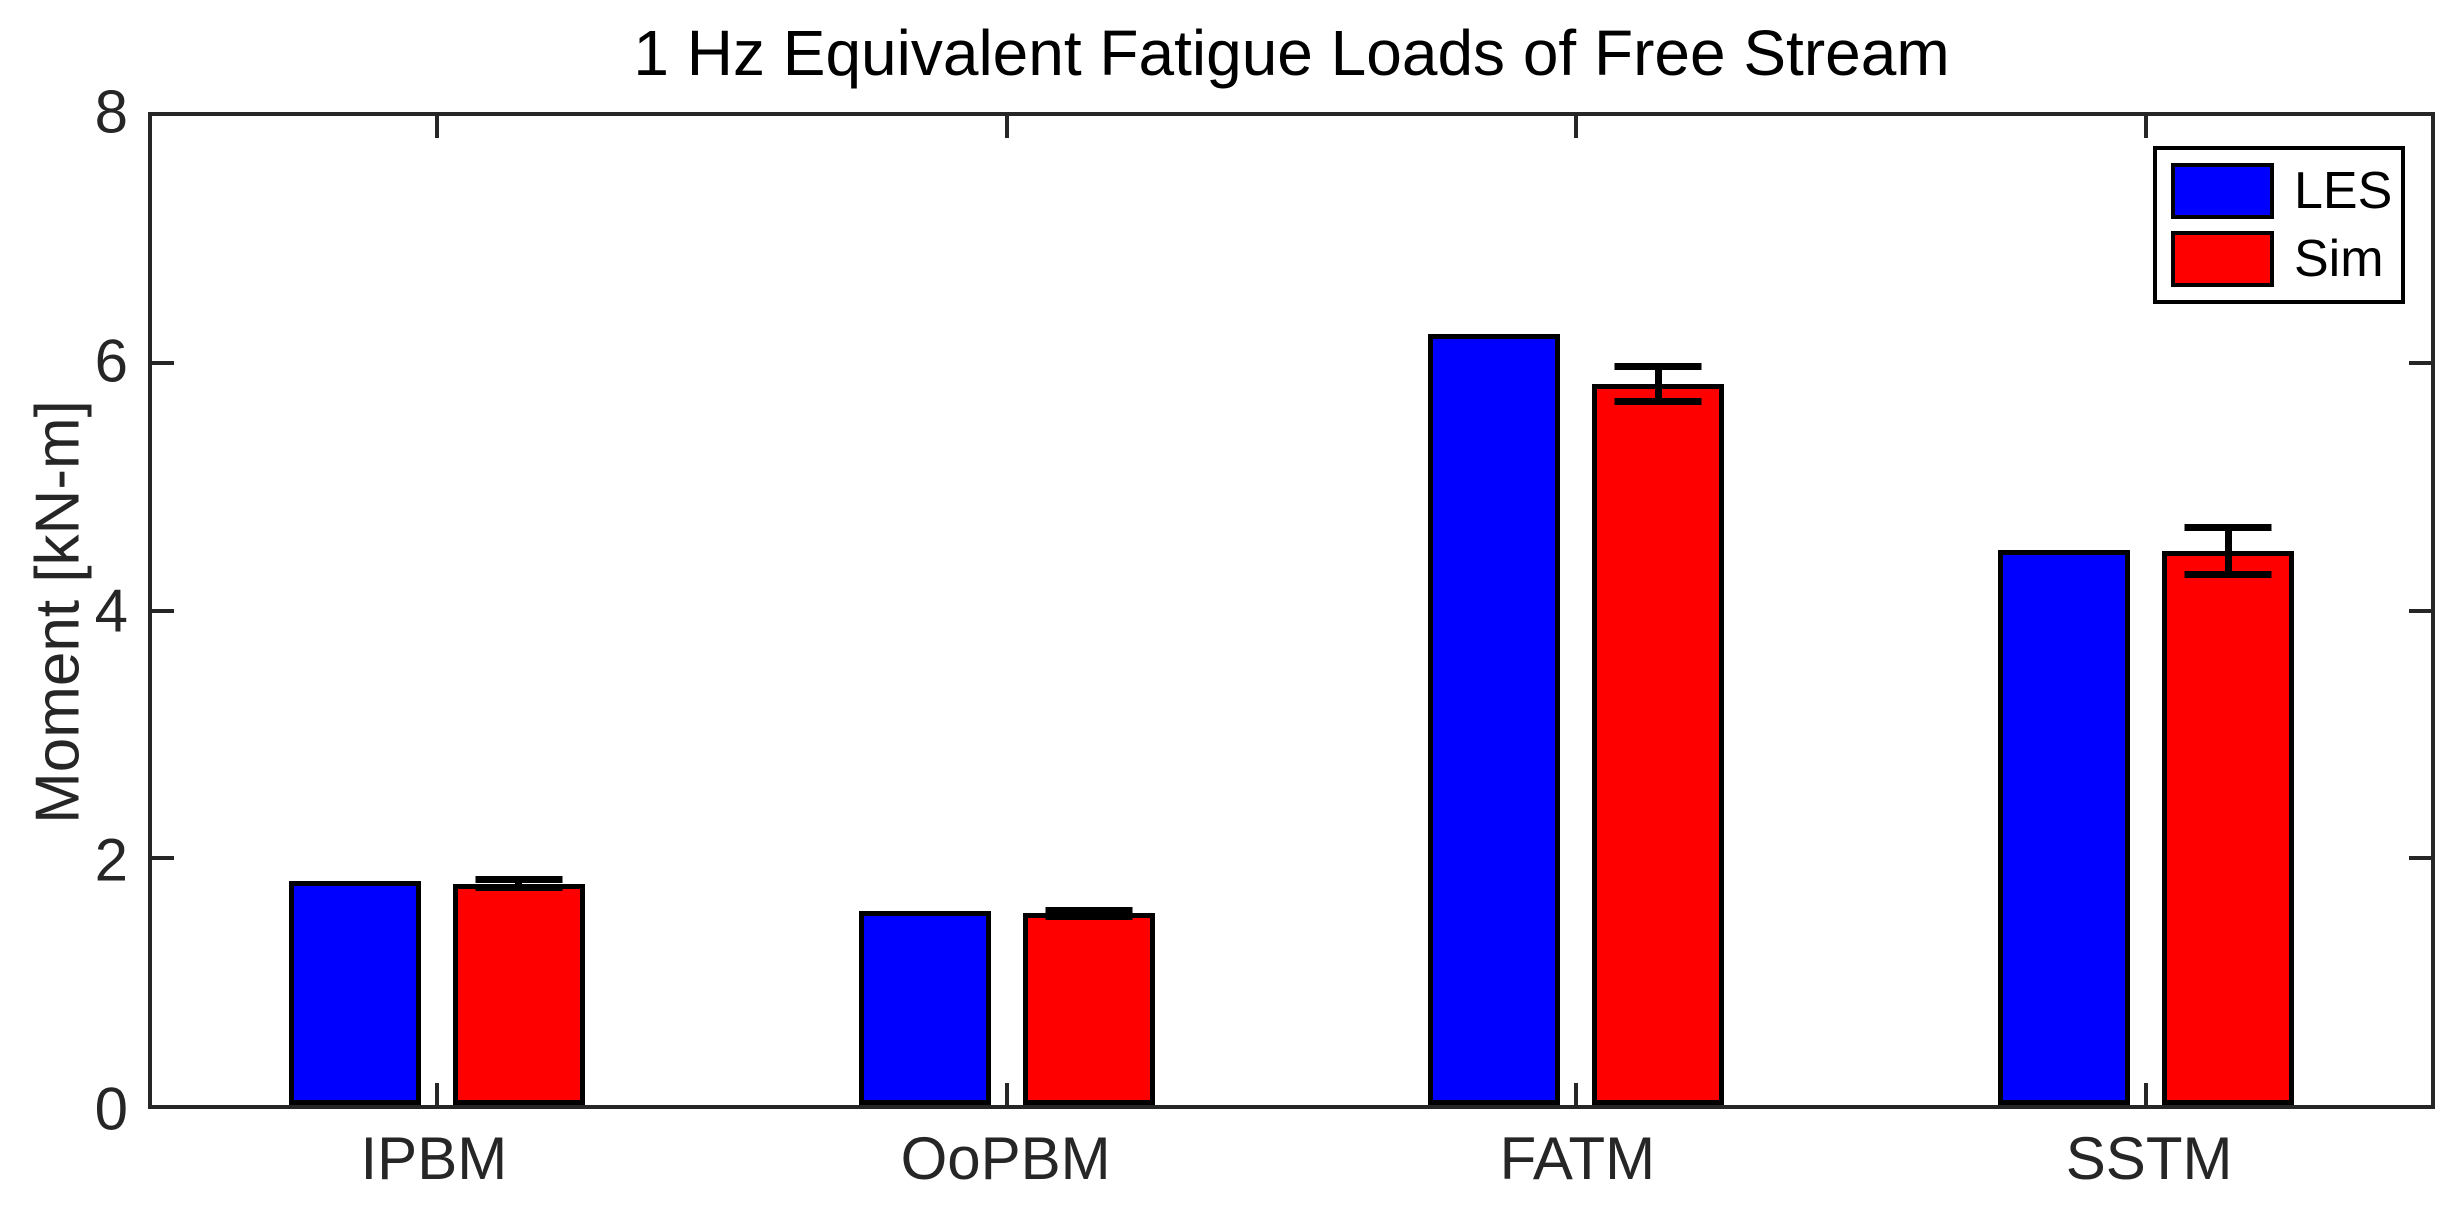  Describe the element at coordinates (1291, 1158) in the screenshot. I see `x-axis-tick-labels: IPBM OoPBM FATM SSTM` at that location.